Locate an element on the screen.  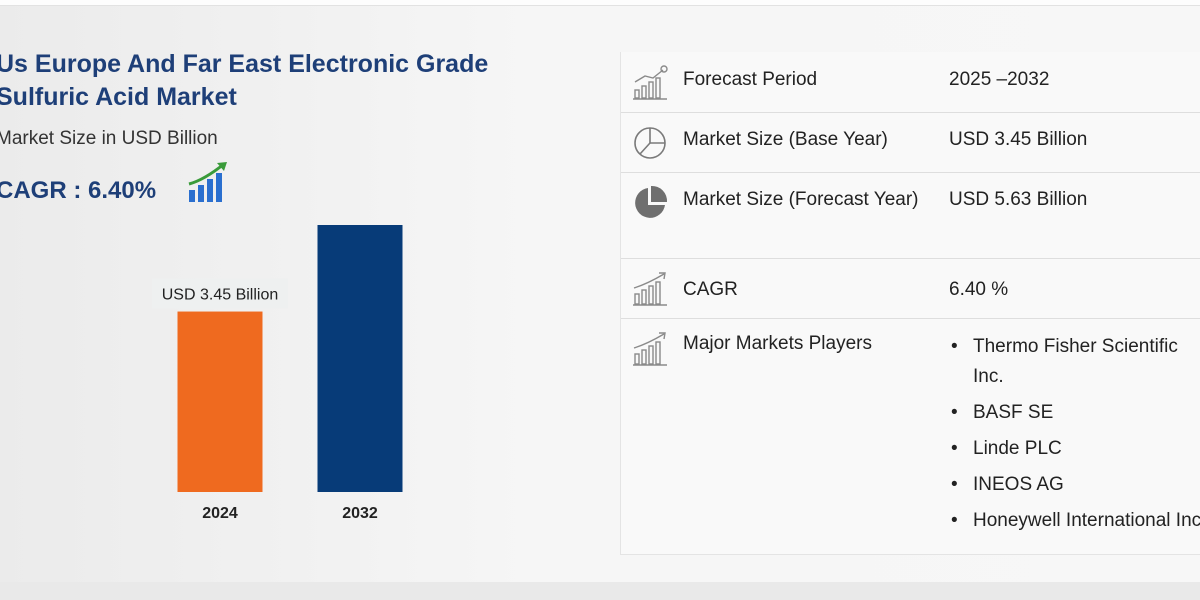
data-label: USD 3.45 Billion is located at coordinates (220, 295).